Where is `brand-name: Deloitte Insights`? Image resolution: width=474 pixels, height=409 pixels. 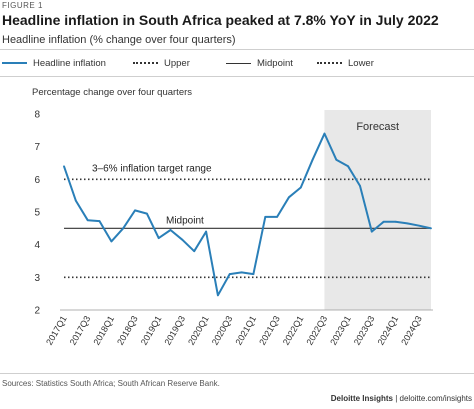 brand-name: Deloitte Insights is located at coordinates (361, 398).